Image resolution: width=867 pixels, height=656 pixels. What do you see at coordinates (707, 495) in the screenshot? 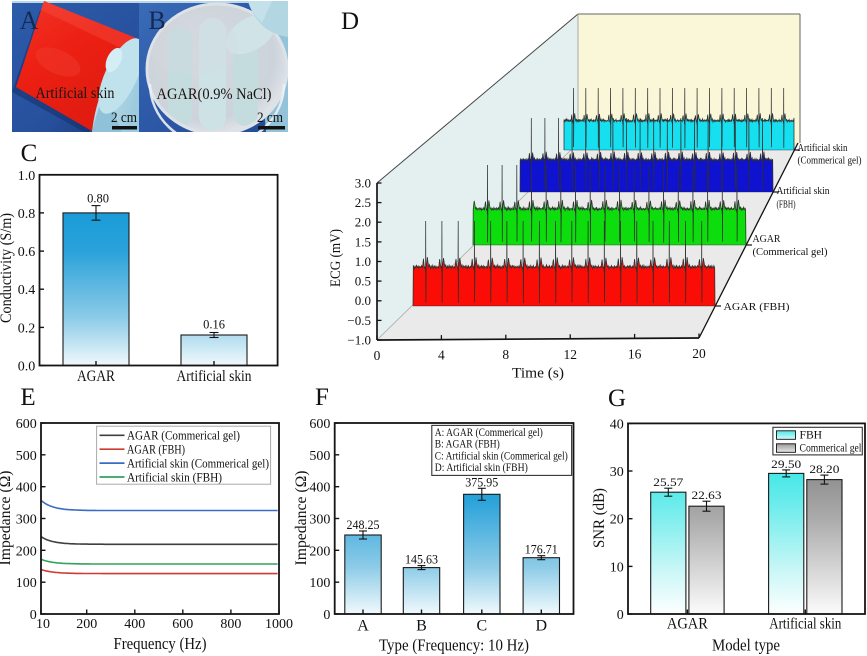
I see `svg-text: 22.63` at bounding box center [707, 495].